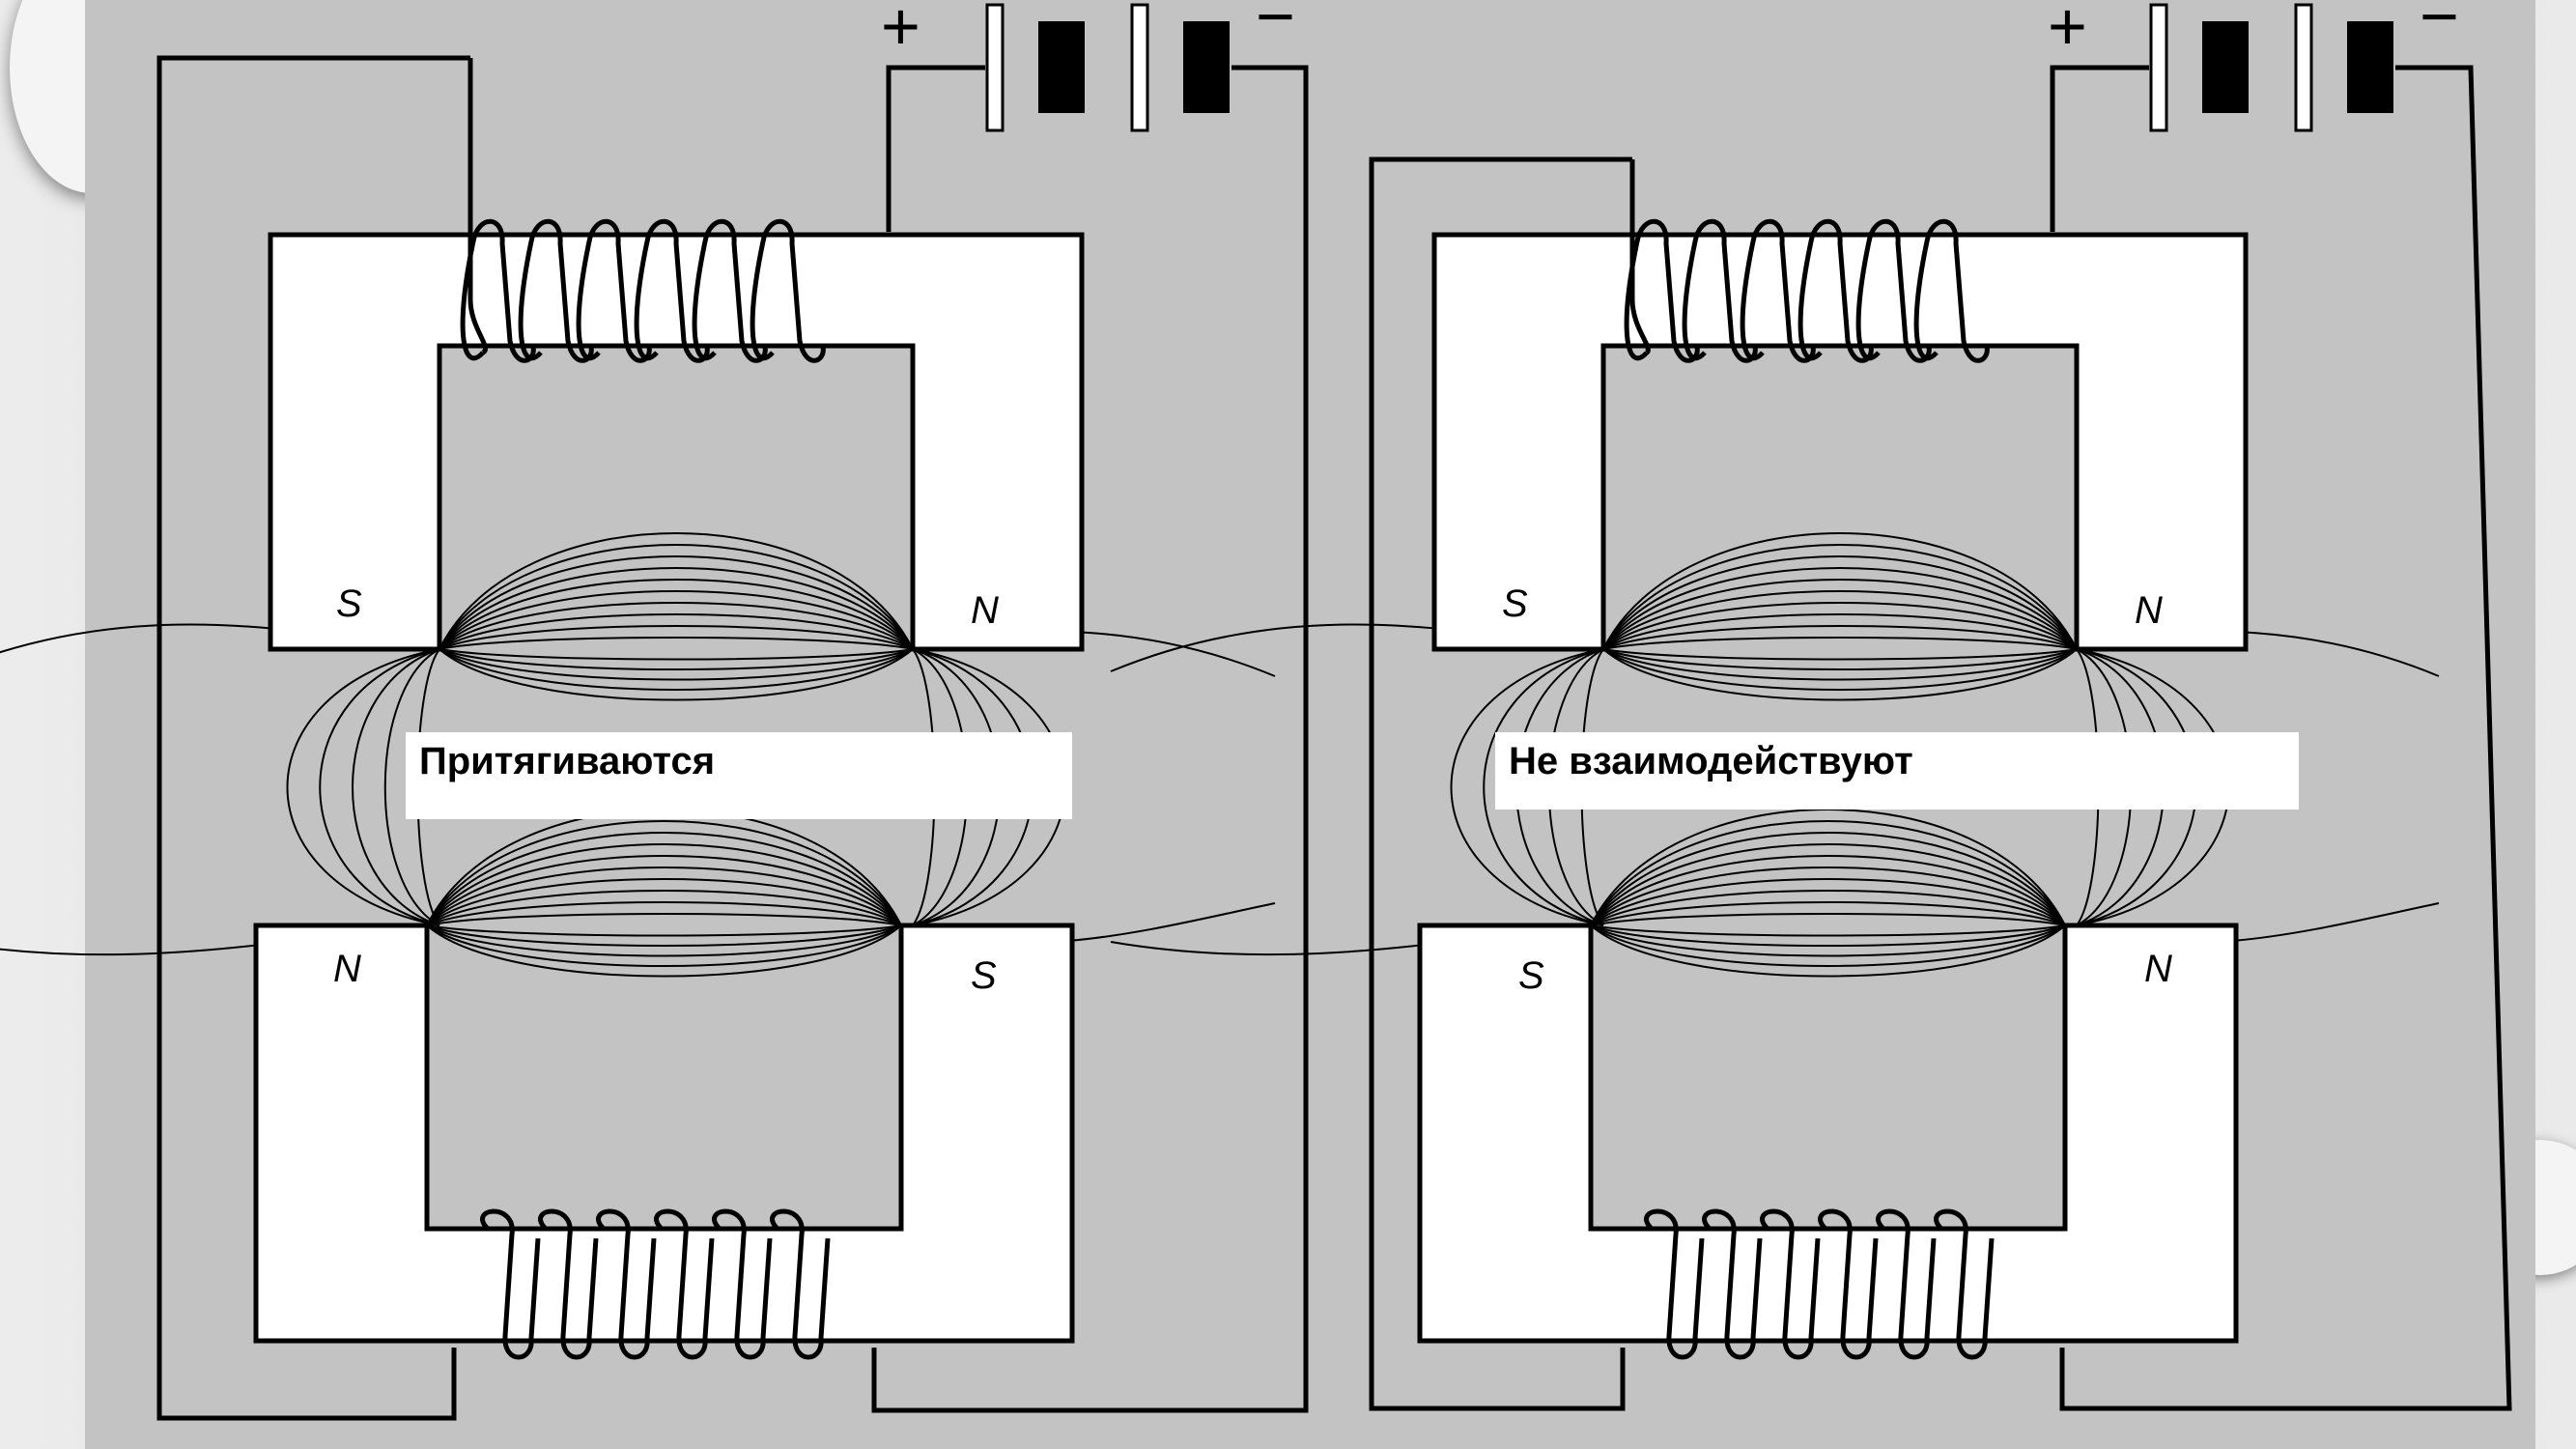 This screenshot has height=1449, width=2576. What do you see at coordinates (1711, 761) in the screenshot?
I see `caption-no-interaction-text: Не взаимодействуют` at bounding box center [1711, 761].